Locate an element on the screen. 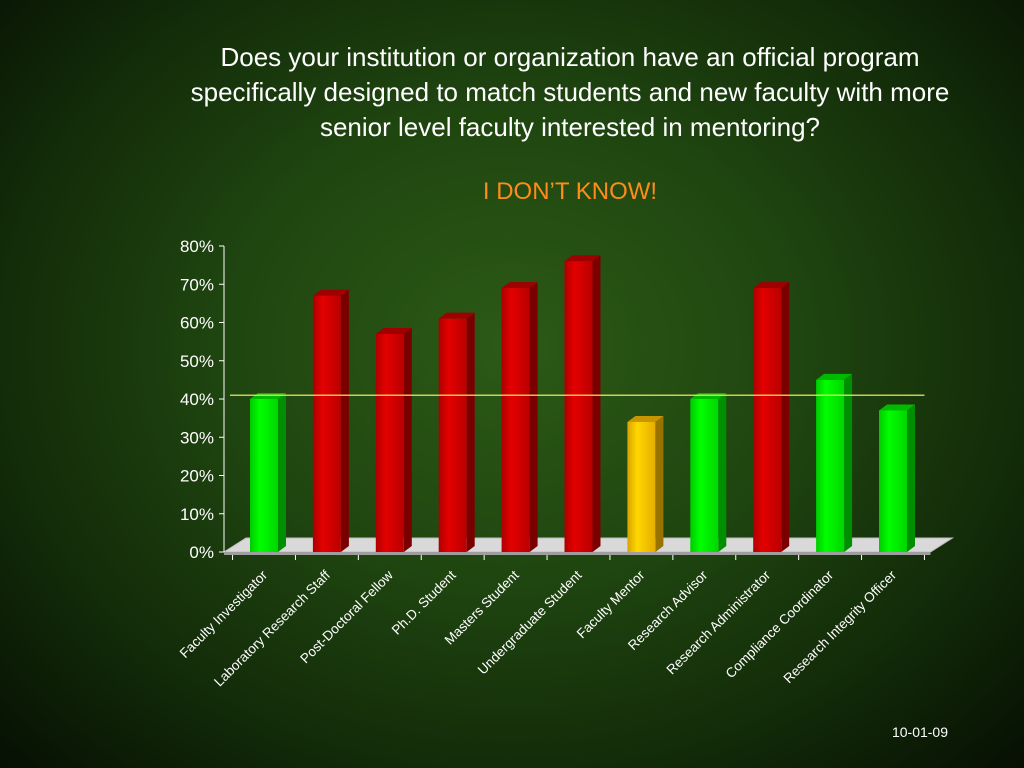 The width and height of the screenshot is (1024, 768). x-tick-label: Research Integrity Officer is located at coordinates (839, 626).